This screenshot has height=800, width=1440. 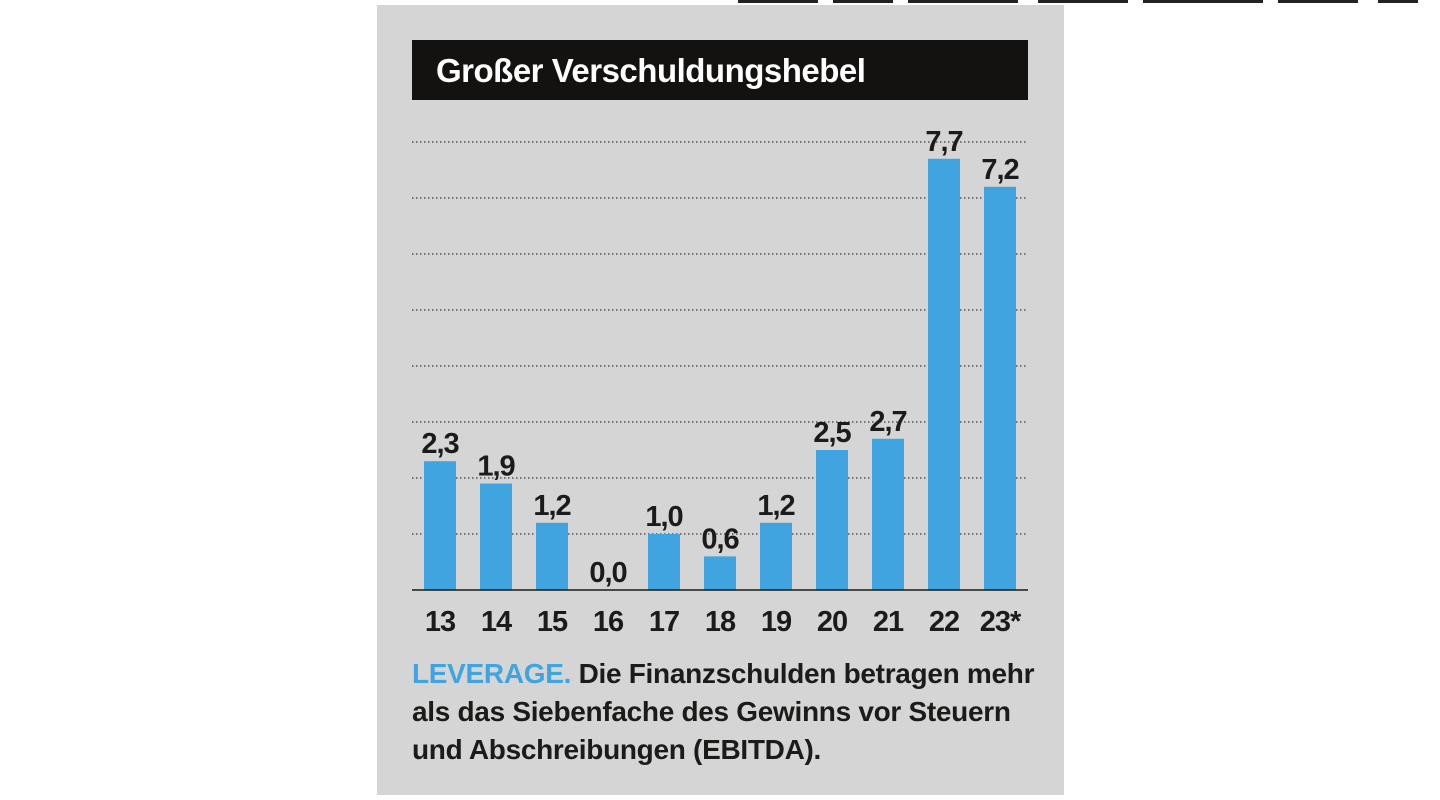 What do you see at coordinates (888, 622) in the screenshot?
I see `category-label: 21` at bounding box center [888, 622].